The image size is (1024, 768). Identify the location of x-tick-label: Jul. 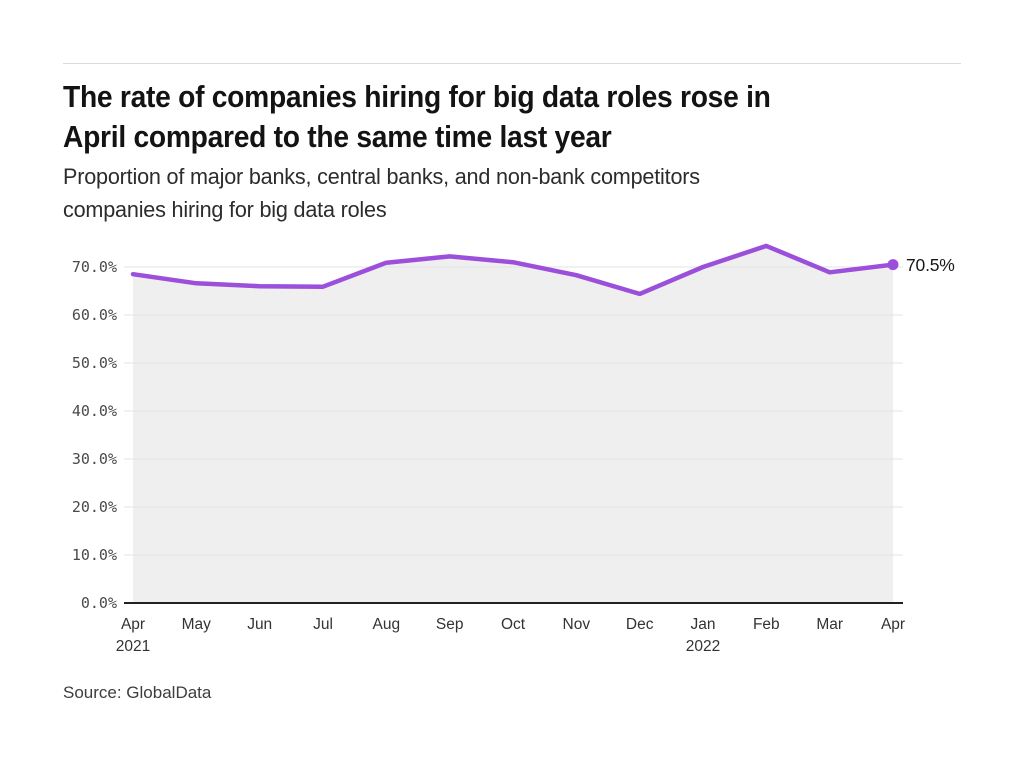
(323, 624).